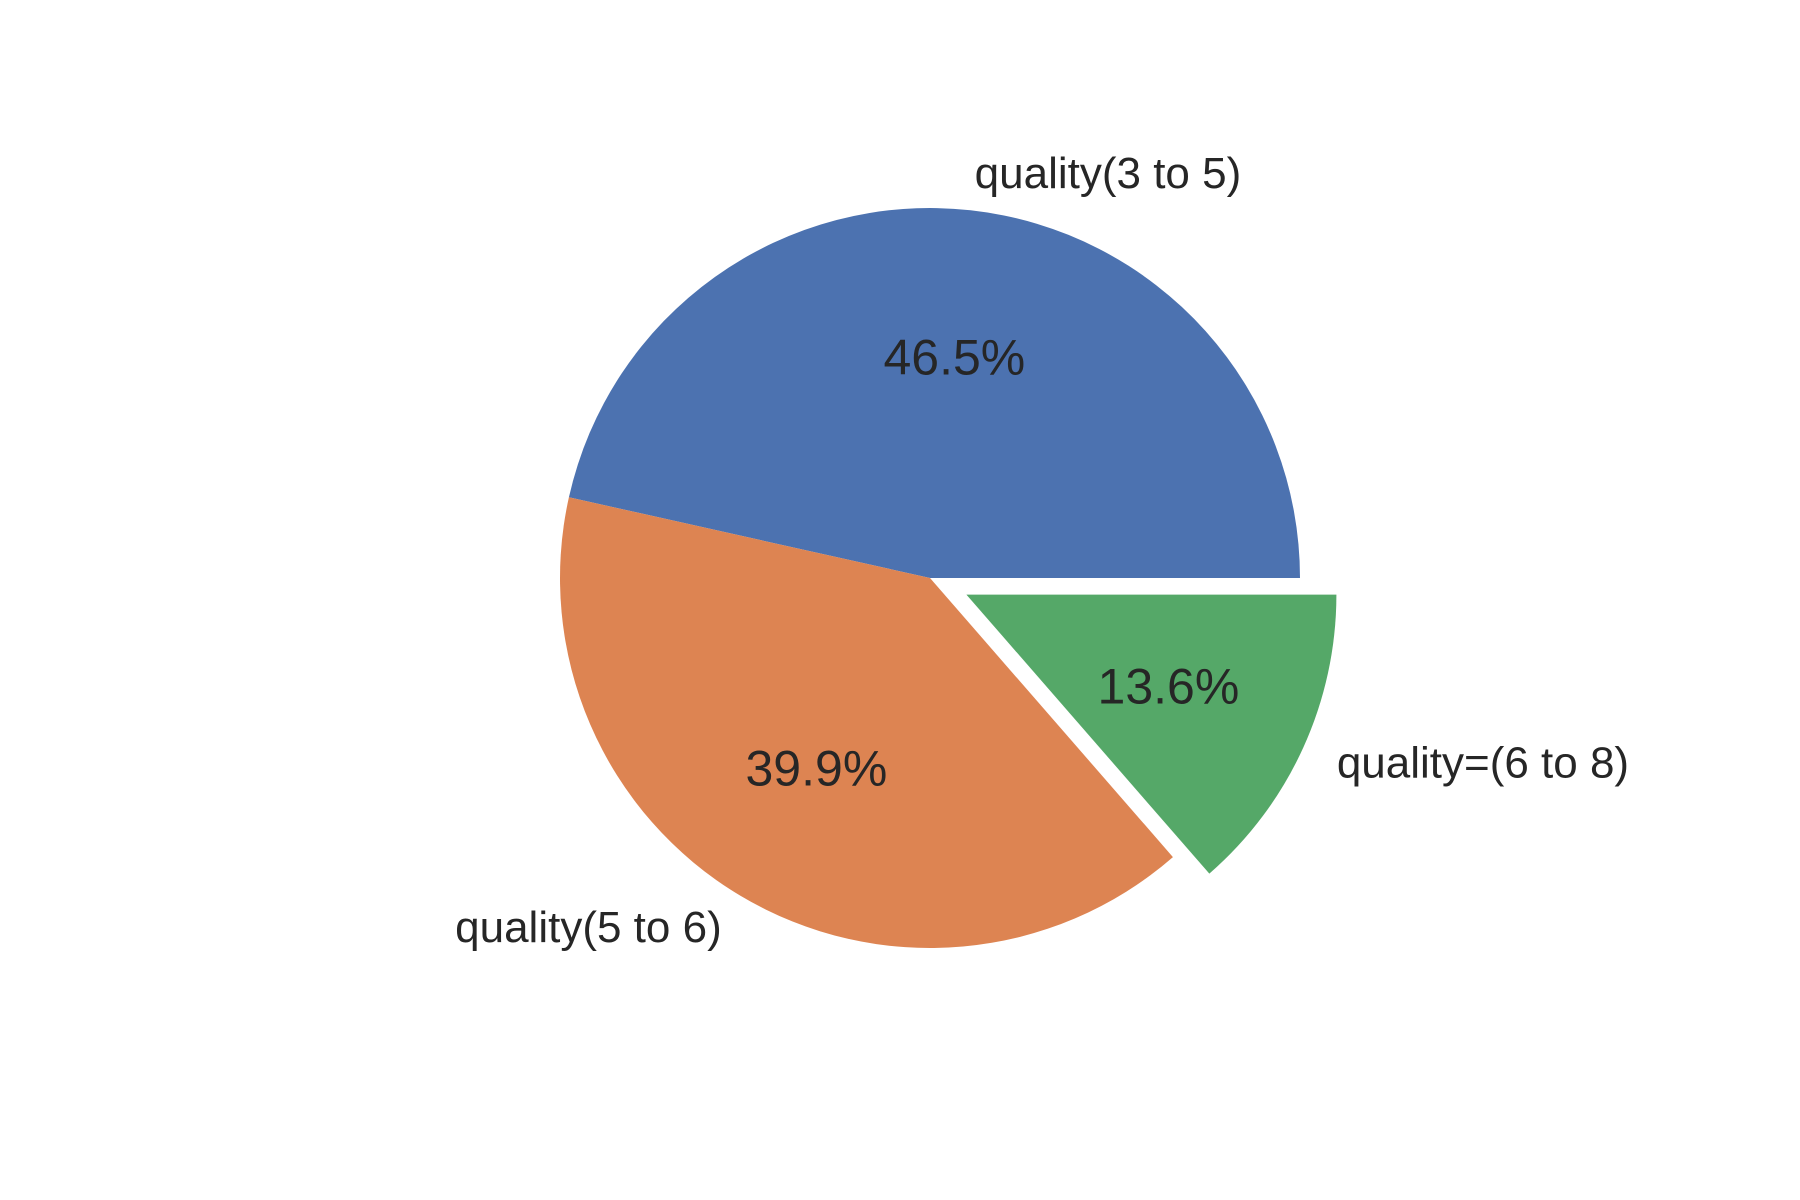 The height and width of the screenshot is (1200, 1800). What do you see at coordinates (588, 927) in the screenshot?
I see `slice-category-label: quality(5 to 6)` at bounding box center [588, 927].